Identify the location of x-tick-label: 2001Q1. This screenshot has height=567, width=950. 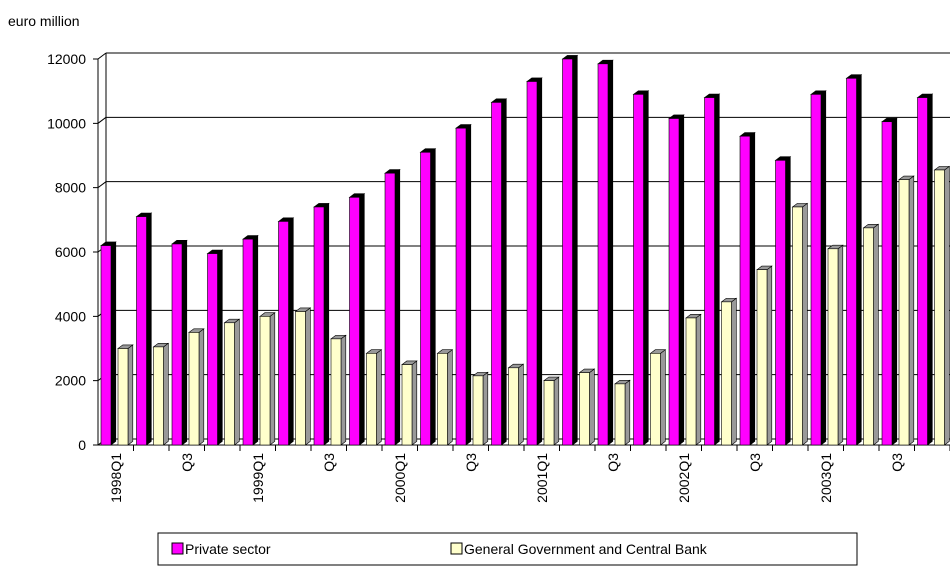
(542, 478).